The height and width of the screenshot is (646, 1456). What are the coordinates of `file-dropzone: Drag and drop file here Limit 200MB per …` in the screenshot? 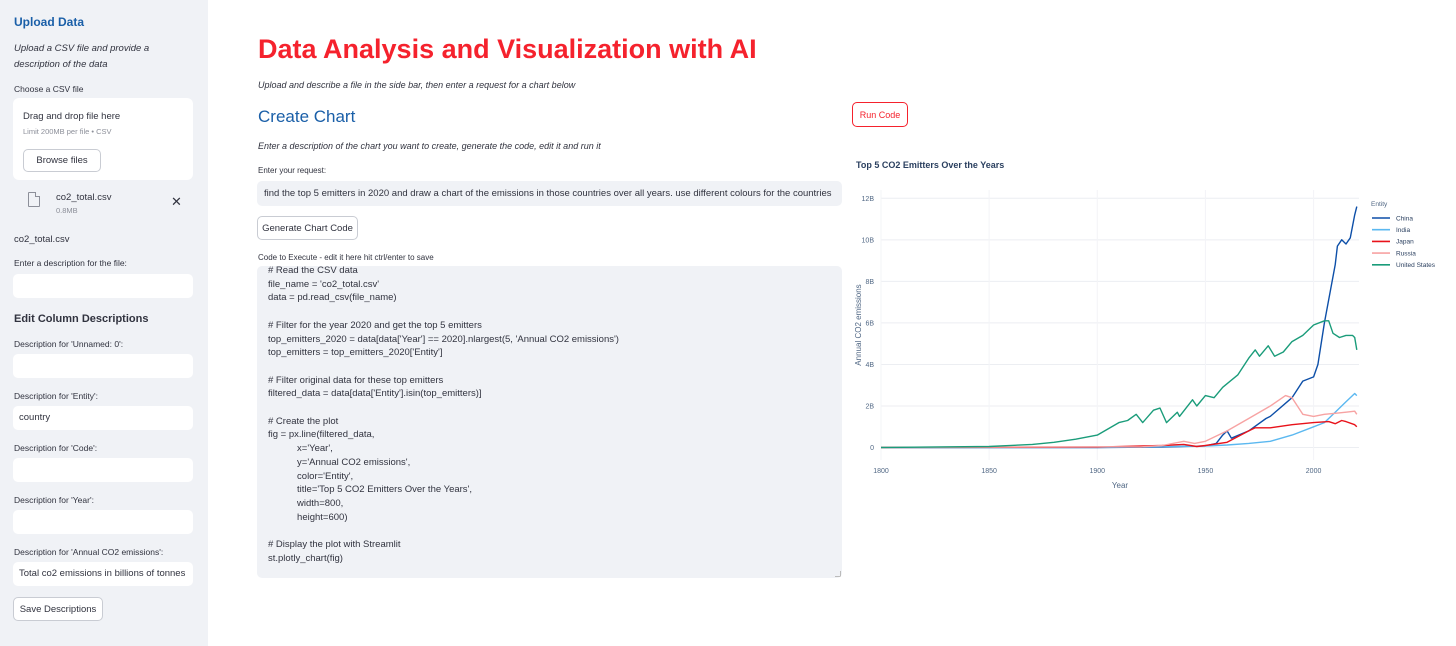 It's located at (103, 139).